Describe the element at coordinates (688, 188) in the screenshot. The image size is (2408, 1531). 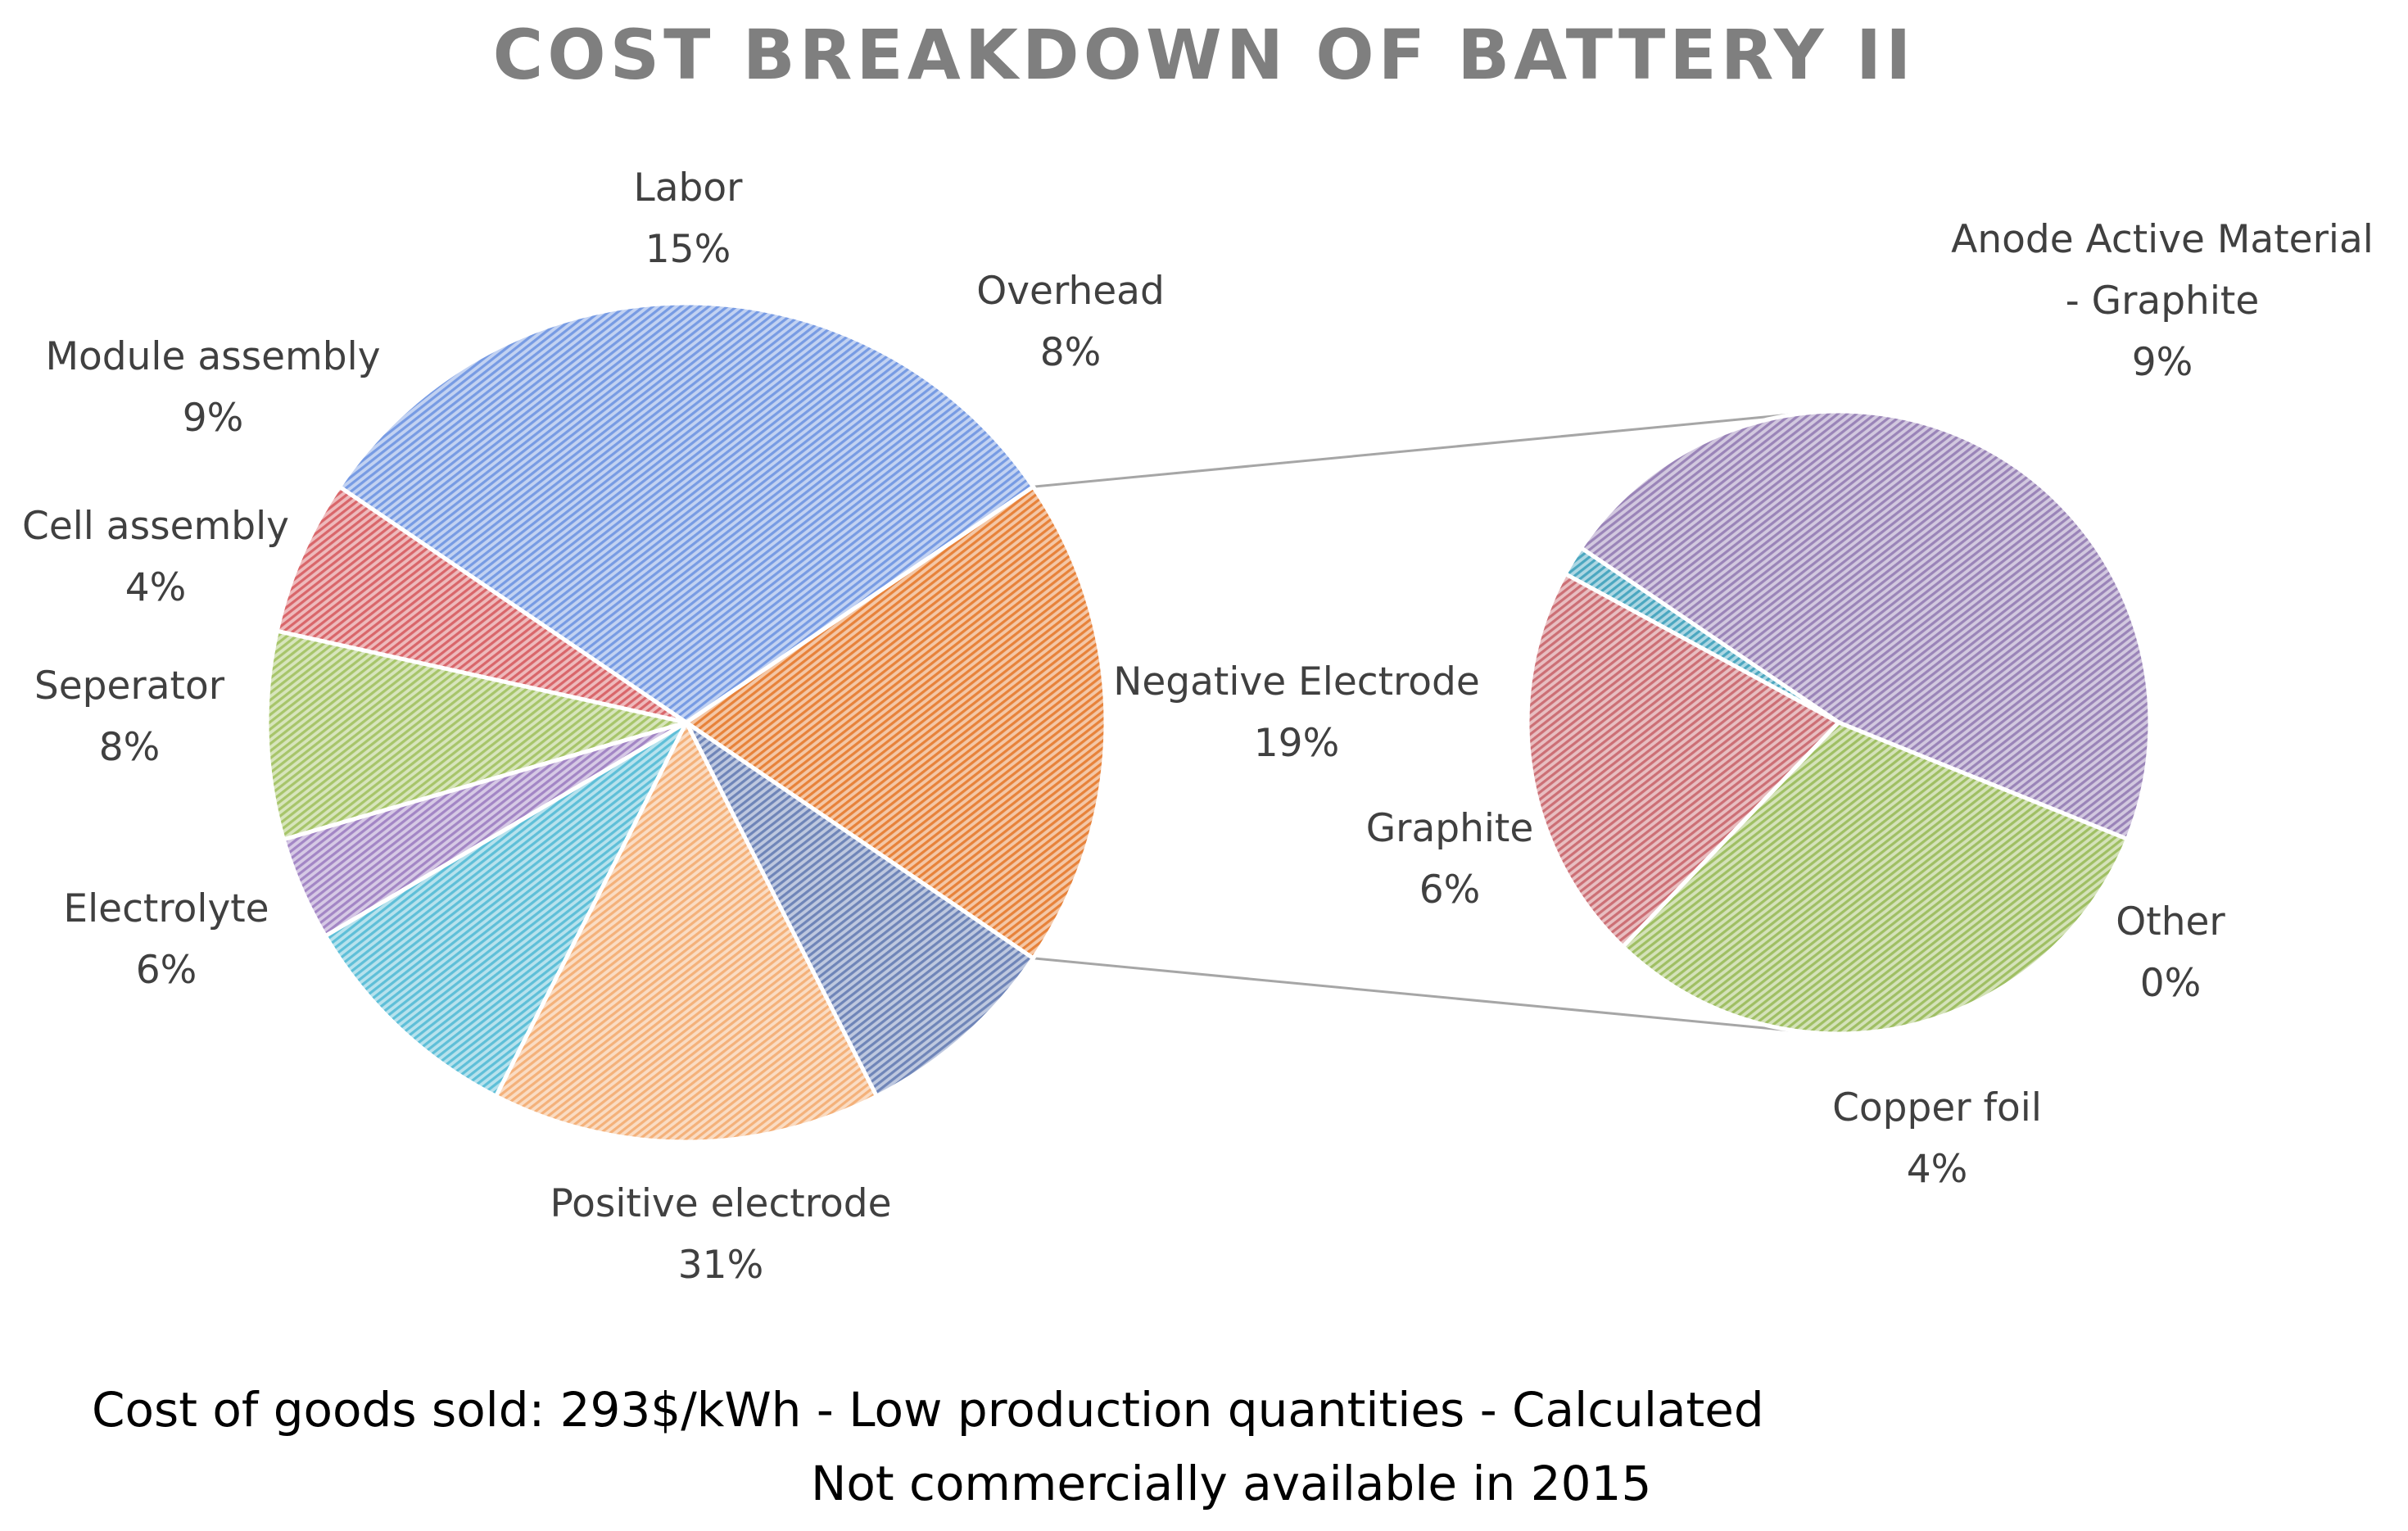
I see `label-labor-name: Labor` at that location.